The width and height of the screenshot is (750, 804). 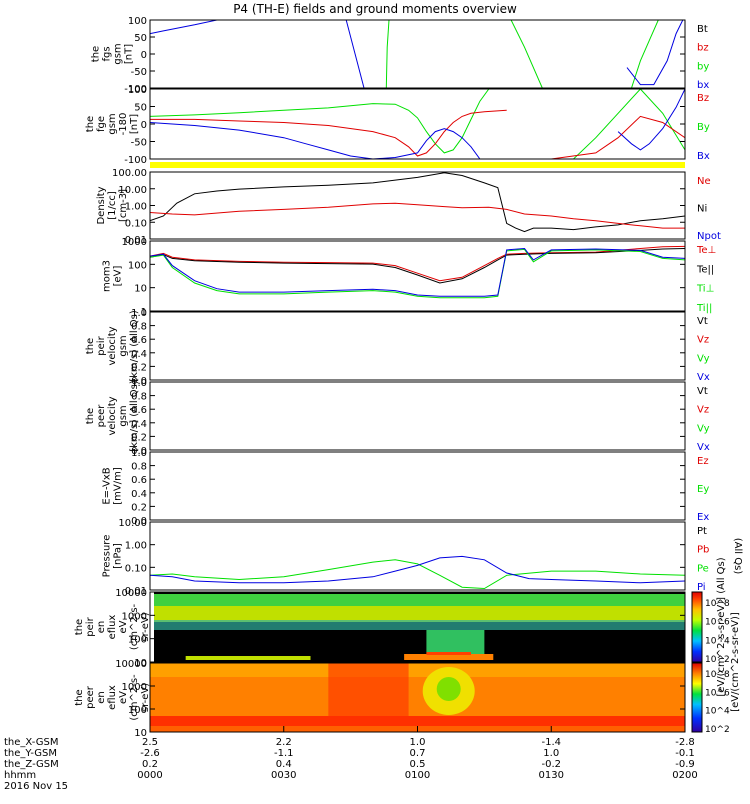 What do you see at coordinates (139, 340) in the screenshot?
I see `ytick-label: 0.6` at bounding box center [139, 340].